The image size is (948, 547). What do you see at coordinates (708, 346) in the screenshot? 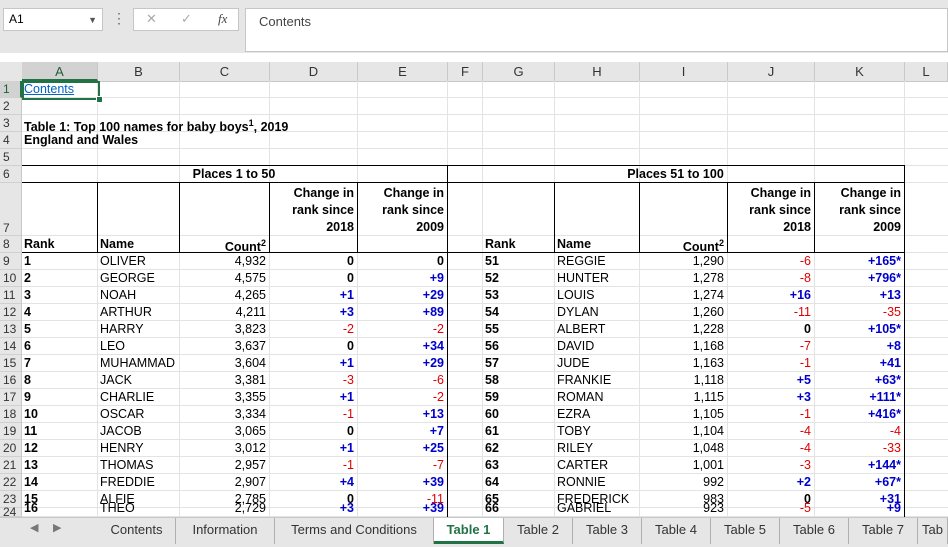
I see `count-cell: 1,168` at bounding box center [708, 346].